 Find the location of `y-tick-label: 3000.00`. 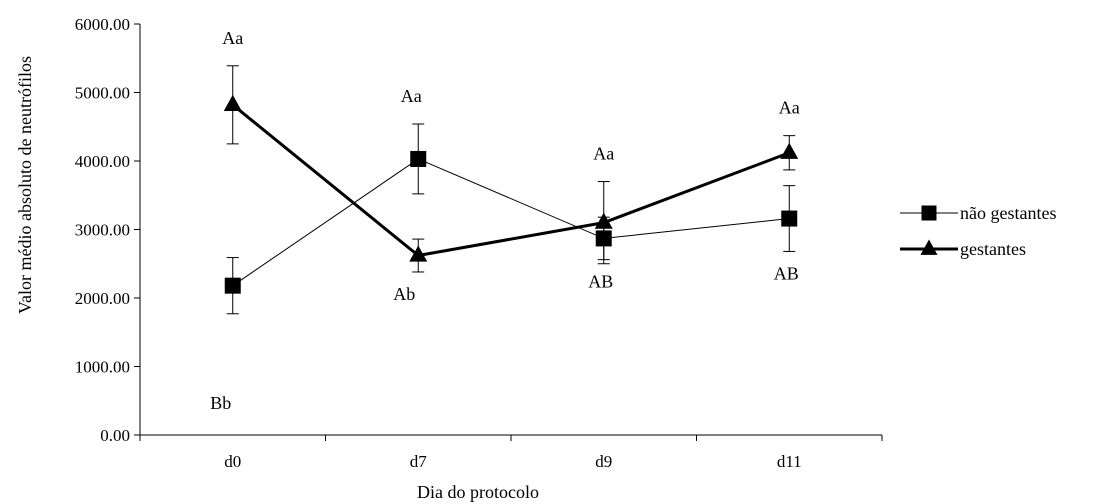

y-tick-label: 3000.00 is located at coordinates (102, 230).